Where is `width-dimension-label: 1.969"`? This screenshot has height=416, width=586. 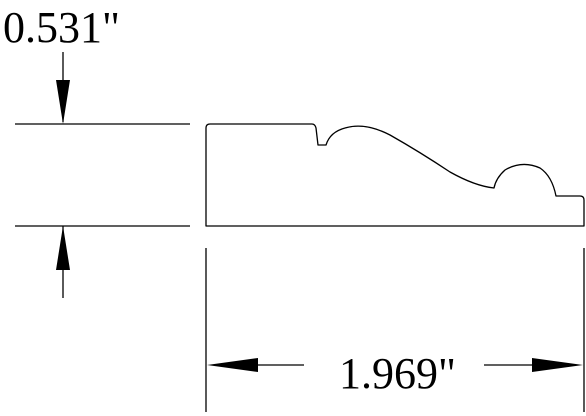 width-dimension-label: 1.969" is located at coordinates (397, 373).